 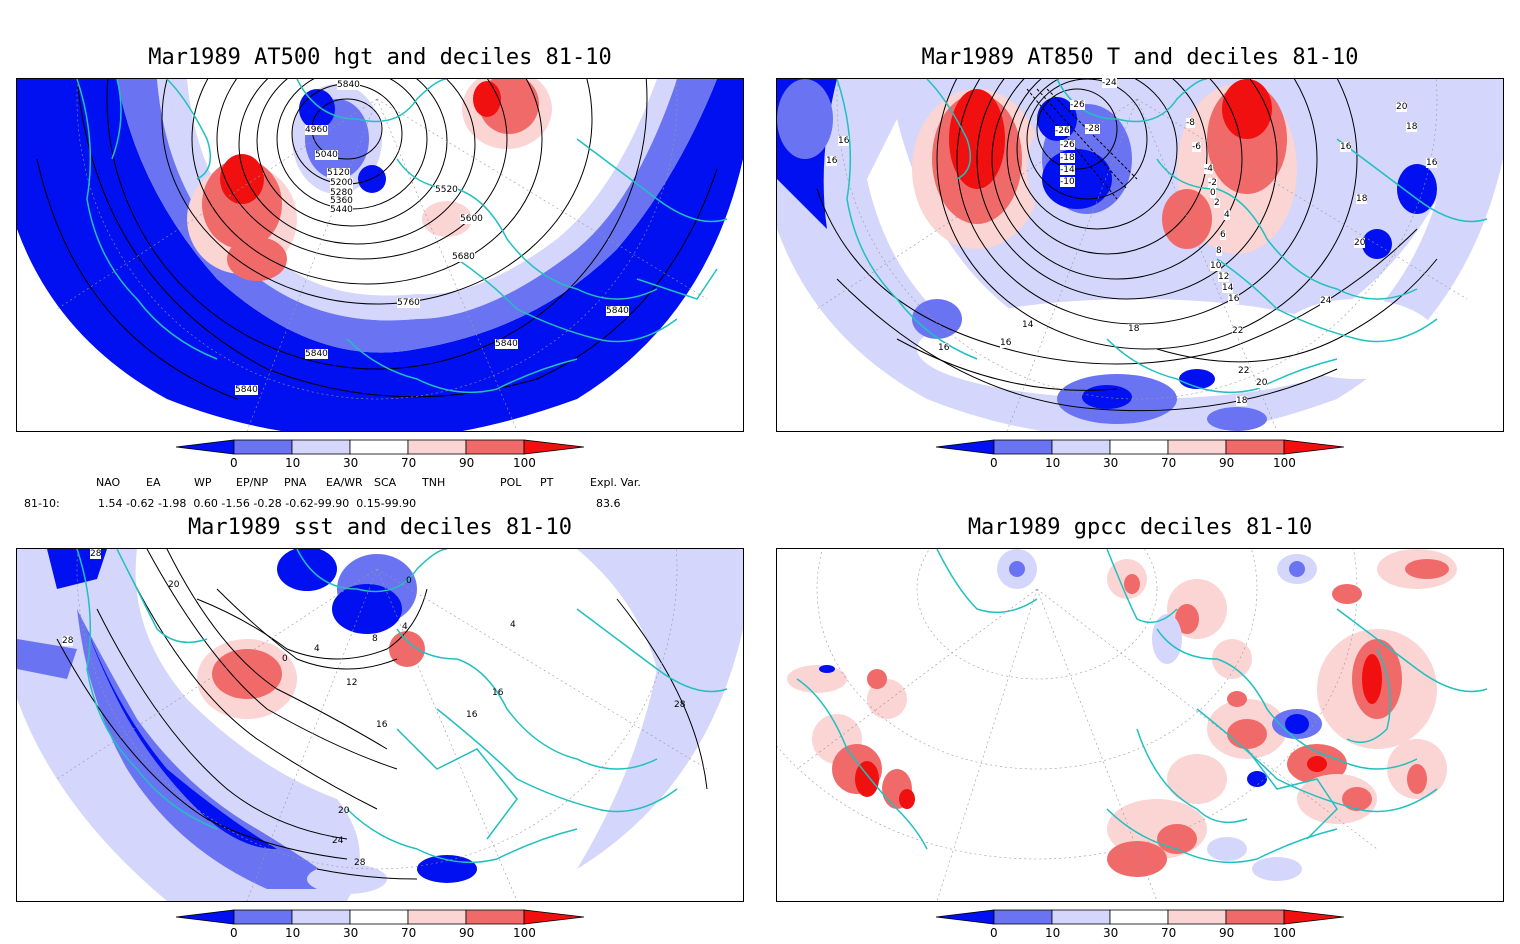 What do you see at coordinates (463, 257) in the screenshot?
I see `contour-label: 5680` at bounding box center [463, 257].